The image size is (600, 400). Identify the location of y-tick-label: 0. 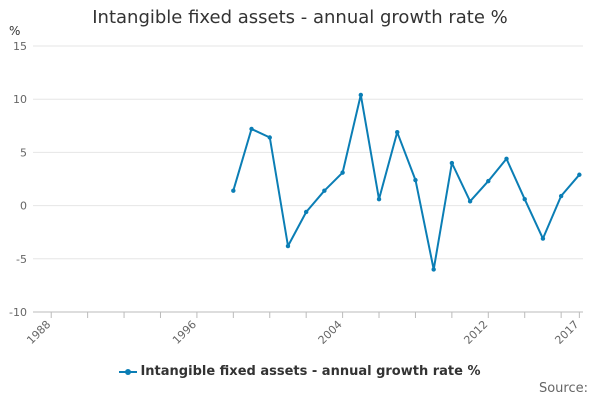
(23, 206).